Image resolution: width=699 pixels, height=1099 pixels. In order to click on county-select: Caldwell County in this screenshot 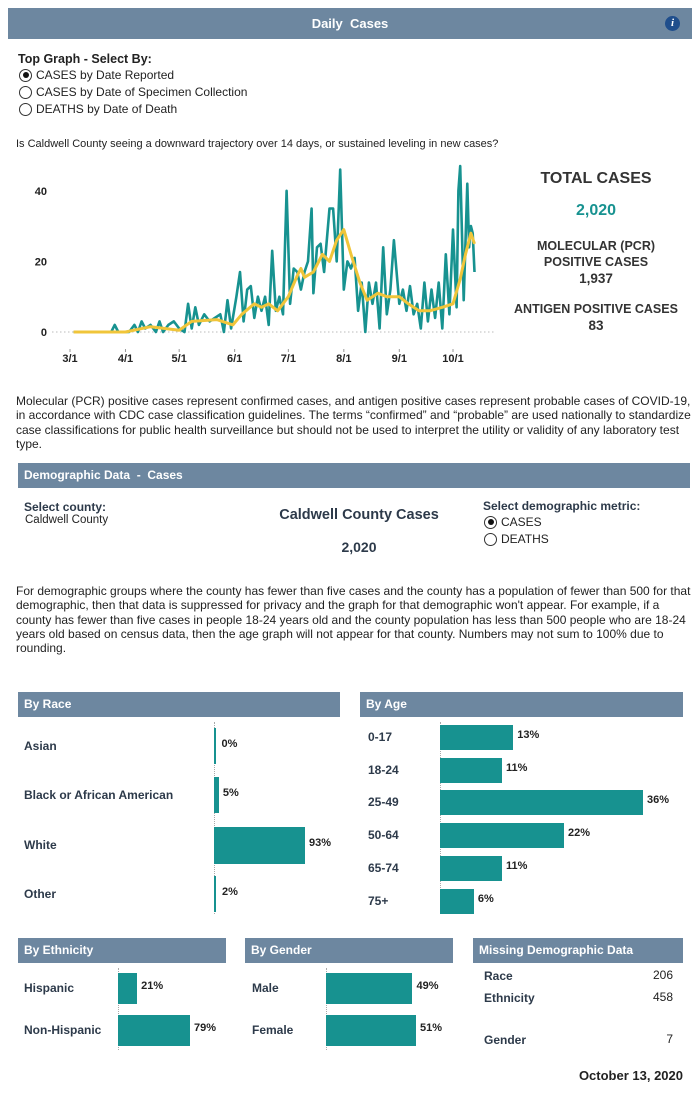, I will do `click(67, 520)`.